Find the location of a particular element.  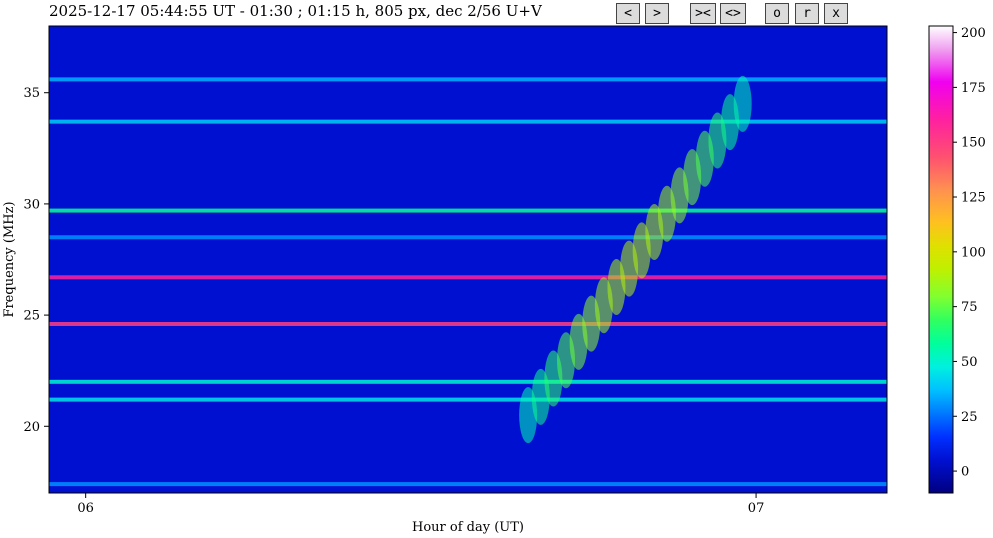

y-tick-label: 20 is located at coordinates (31, 427).